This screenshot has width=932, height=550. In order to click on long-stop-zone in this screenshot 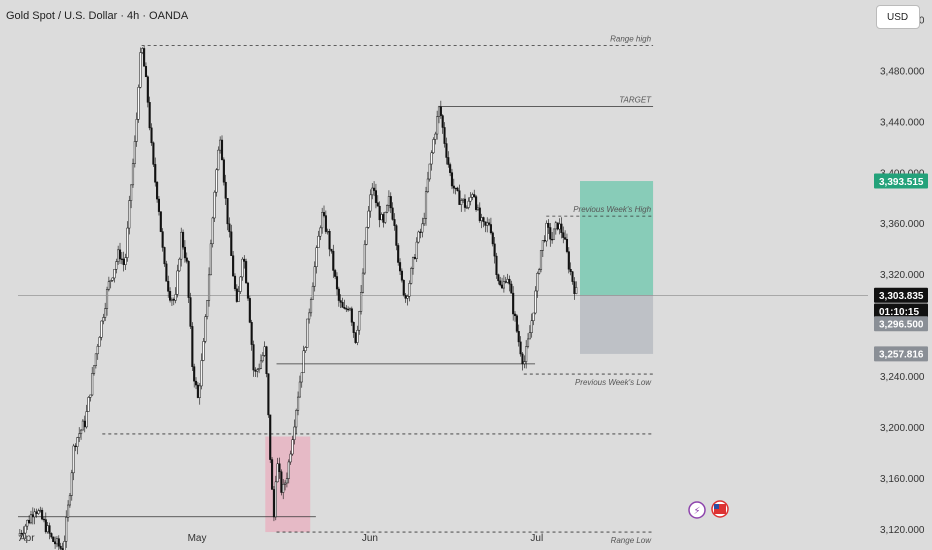, I will do `click(617, 324)`.